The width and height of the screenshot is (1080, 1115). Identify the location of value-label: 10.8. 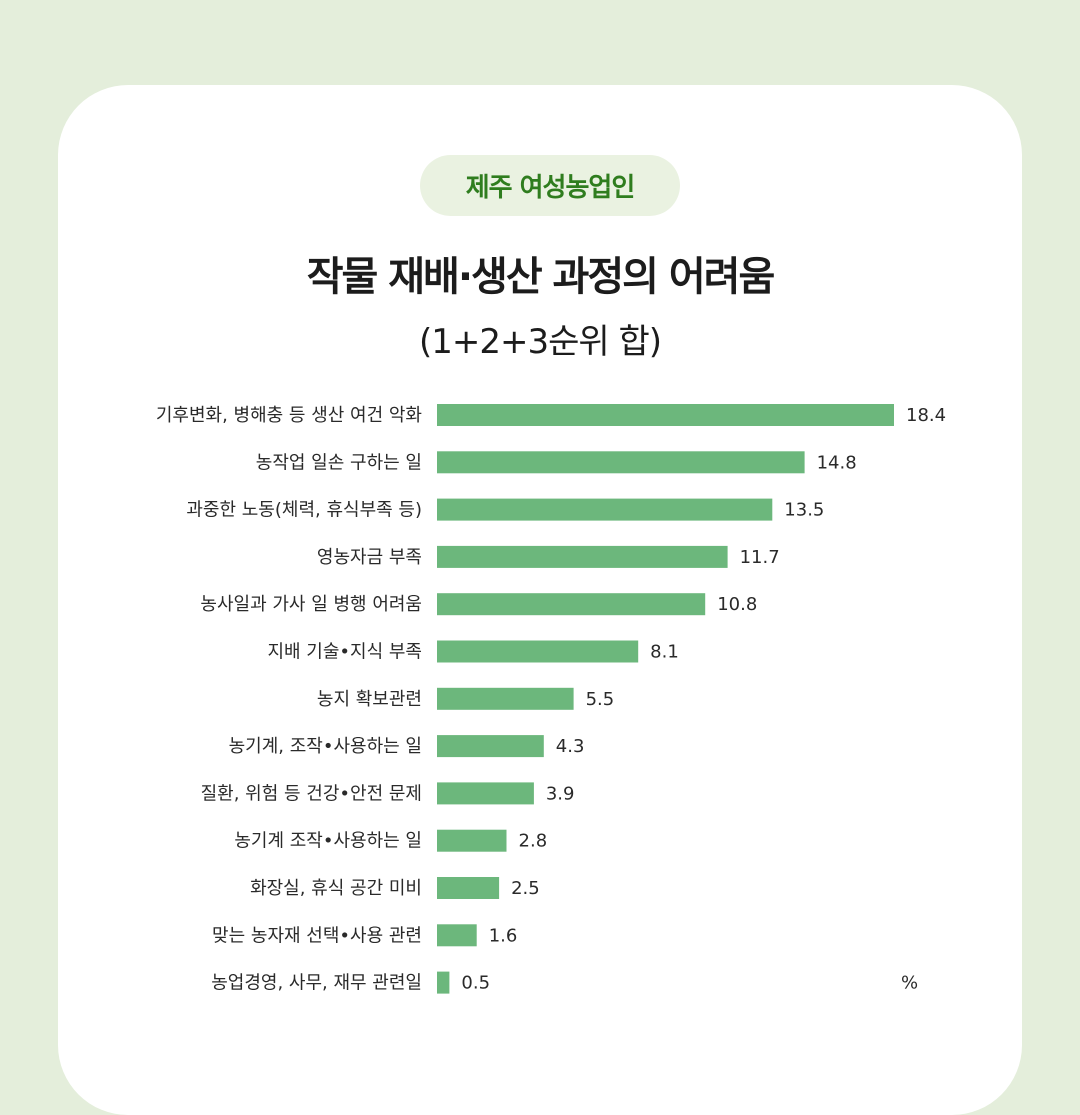
(737, 604).